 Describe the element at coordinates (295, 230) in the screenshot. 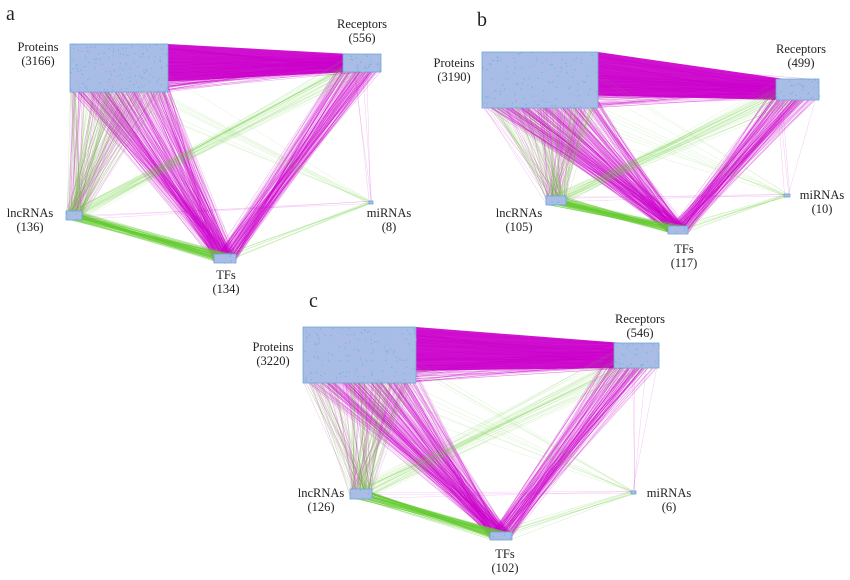

I see `tf-mirna-edge` at that location.